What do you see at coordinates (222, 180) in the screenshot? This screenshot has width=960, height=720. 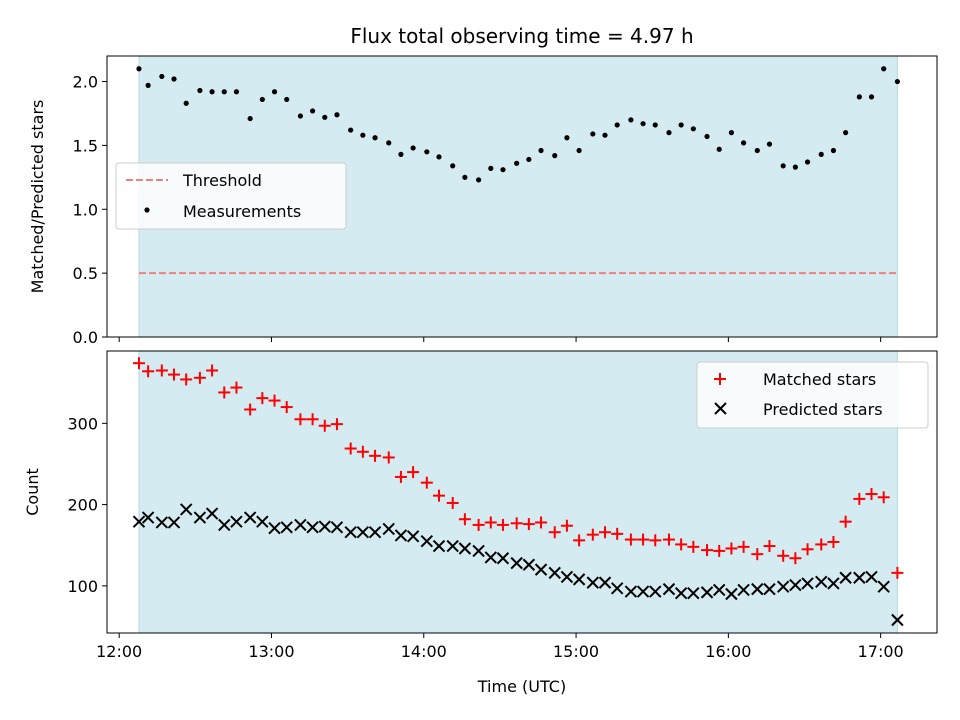 I see `legend-threshold-label: Threshold` at bounding box center [222, 180].